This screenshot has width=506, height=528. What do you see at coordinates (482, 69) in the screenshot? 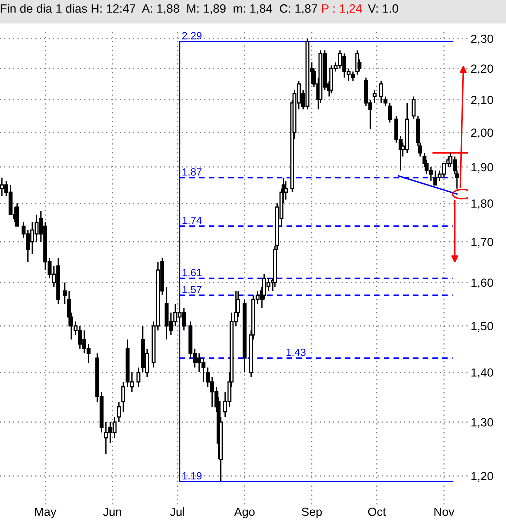
I see `y-tick-label: 2,20` at bounding box center [482, 69].